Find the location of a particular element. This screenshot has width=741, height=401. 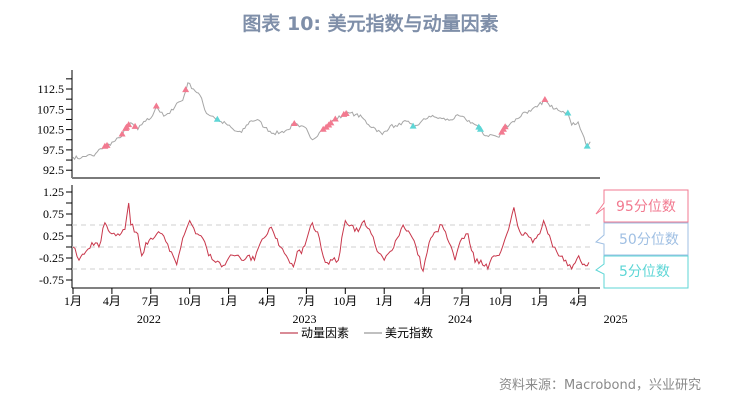

legend-momentum-label: 动量因素 is located at coordinates (325, 333).